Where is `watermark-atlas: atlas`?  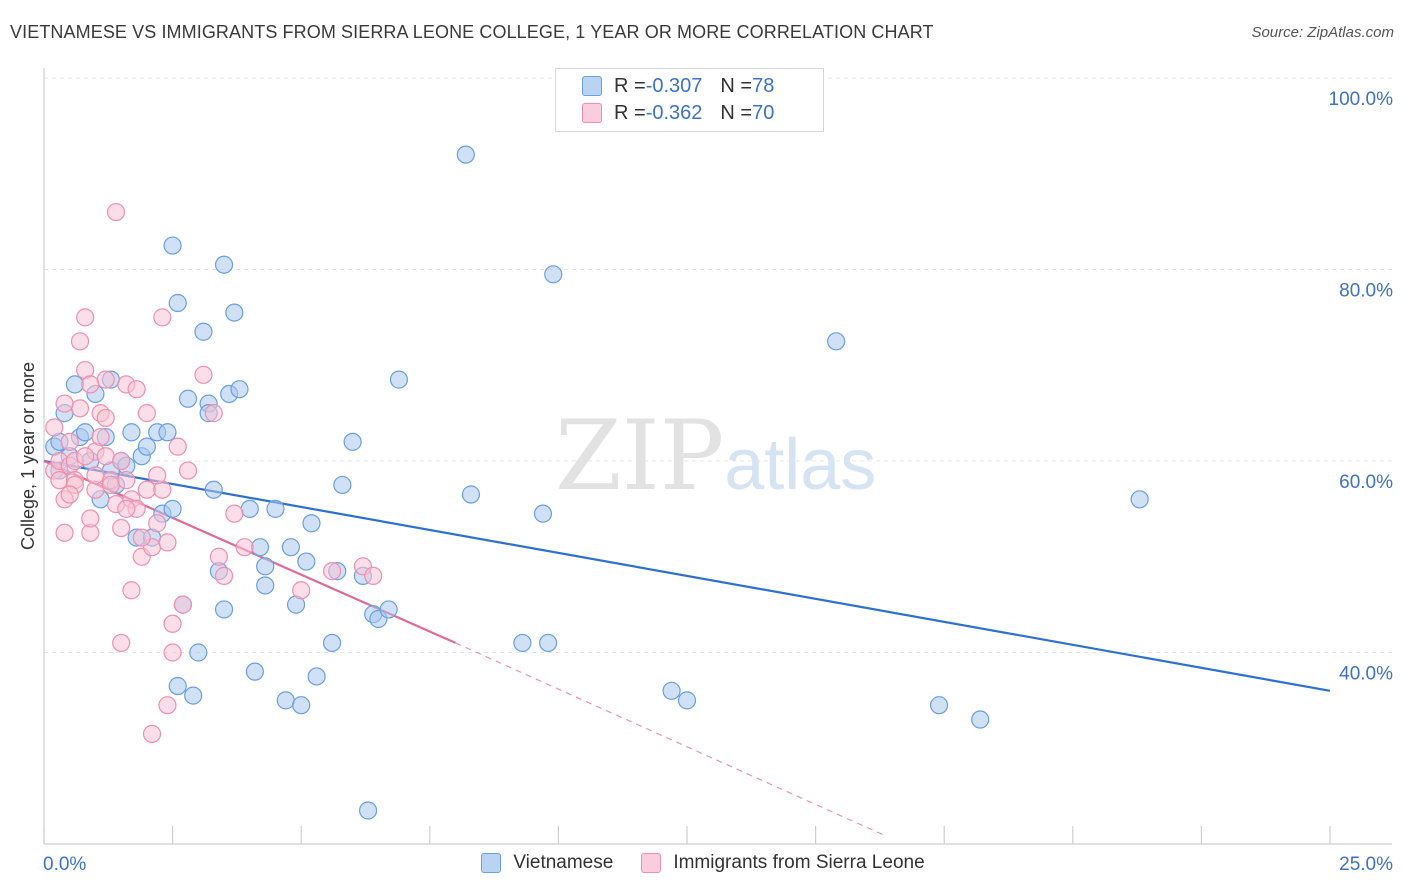 watermark-atlas: atlas is located at coordinates (800, 465).